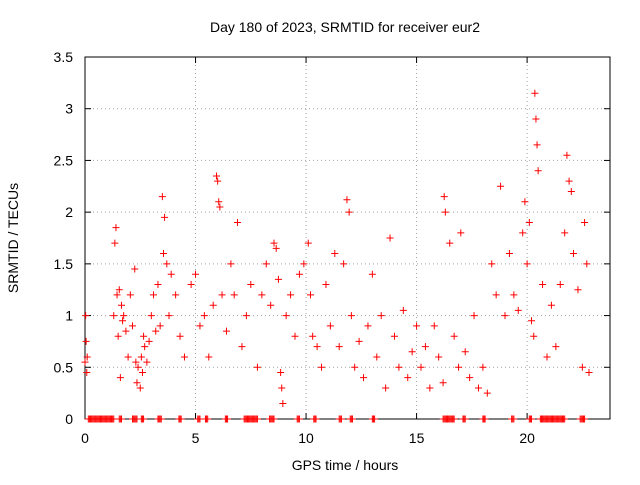 The width and height of the screenshot is (640, 485). Describe the element at coordinates (196, 438) in the screenshot. I see `x-tick-label: 5` at that location.